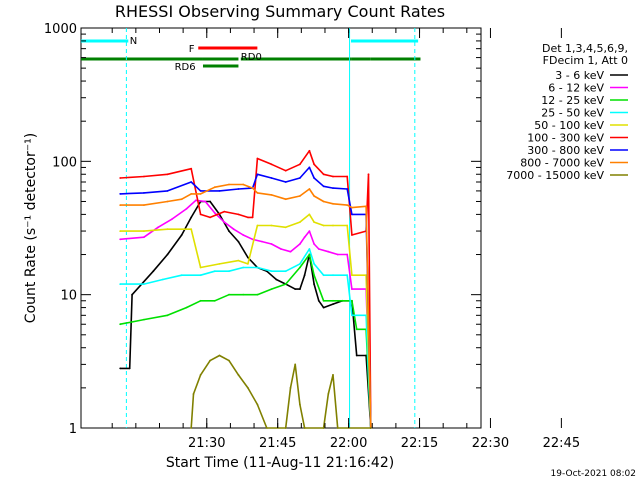  I want to click on chart-title: RHESSI Observing Summary Count Rates, so click(280, 11).